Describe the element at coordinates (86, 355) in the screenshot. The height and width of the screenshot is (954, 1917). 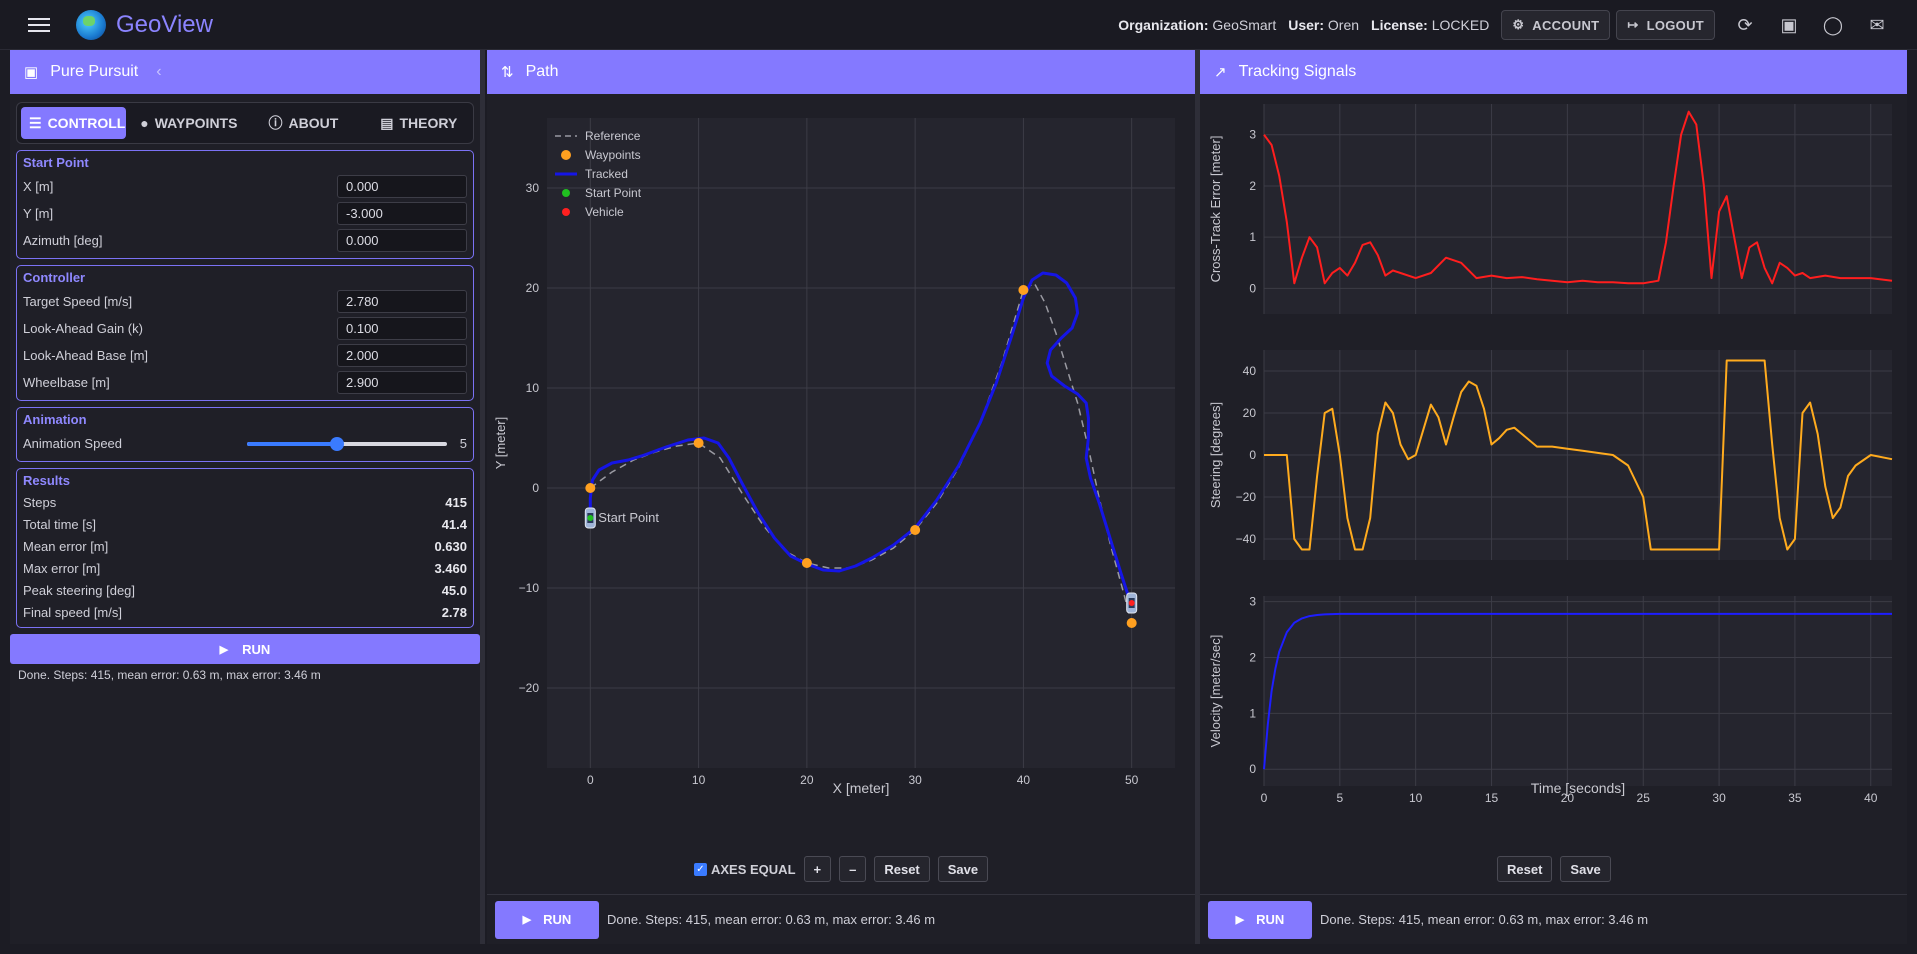
I see `field-label: Look-Ahead Base [m]` at that location.